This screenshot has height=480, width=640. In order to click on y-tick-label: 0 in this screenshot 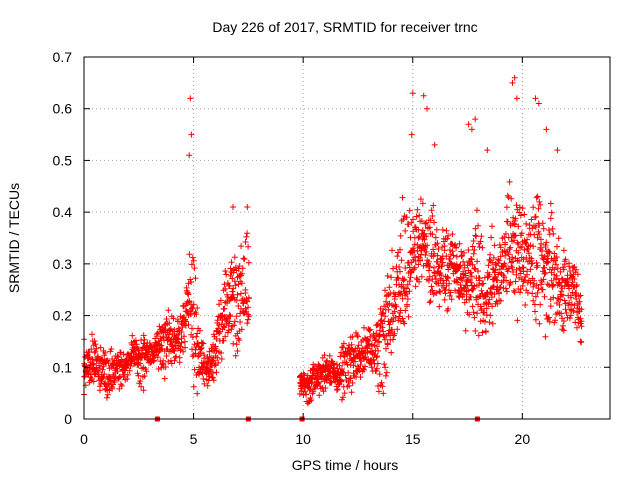, I will do `click(68, 419)`.